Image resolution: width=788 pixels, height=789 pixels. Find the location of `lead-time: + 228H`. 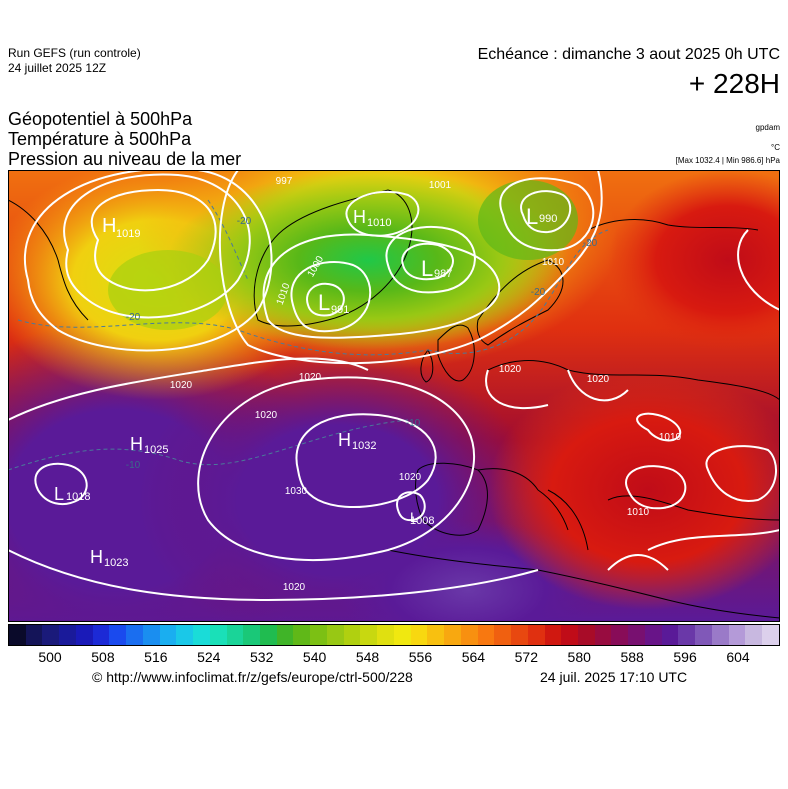

lead-time: + 228H is located at coordinates (734, 83).